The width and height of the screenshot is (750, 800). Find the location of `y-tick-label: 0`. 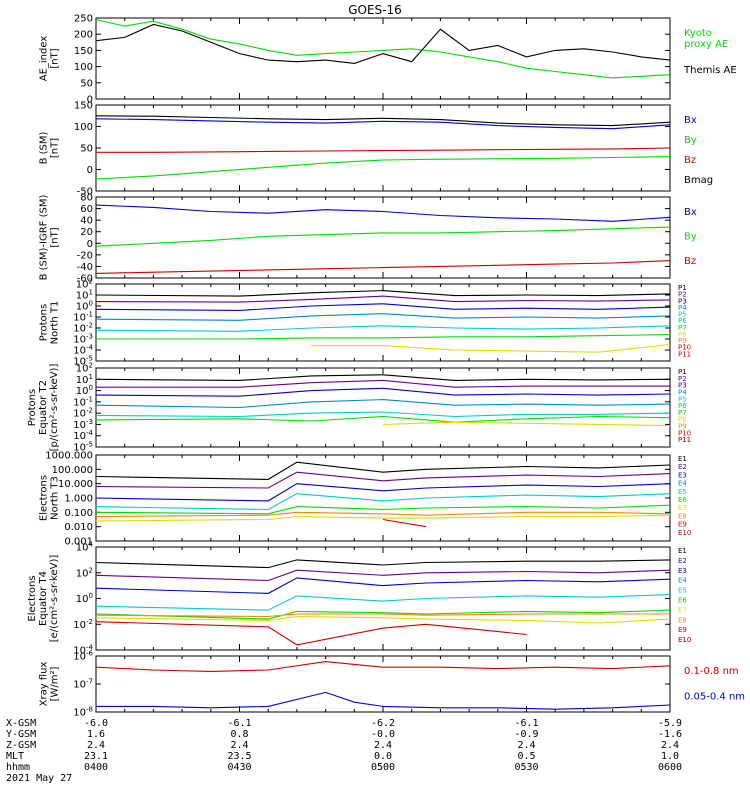

y-tick-label: 0 is located at coordinates (90, 170).